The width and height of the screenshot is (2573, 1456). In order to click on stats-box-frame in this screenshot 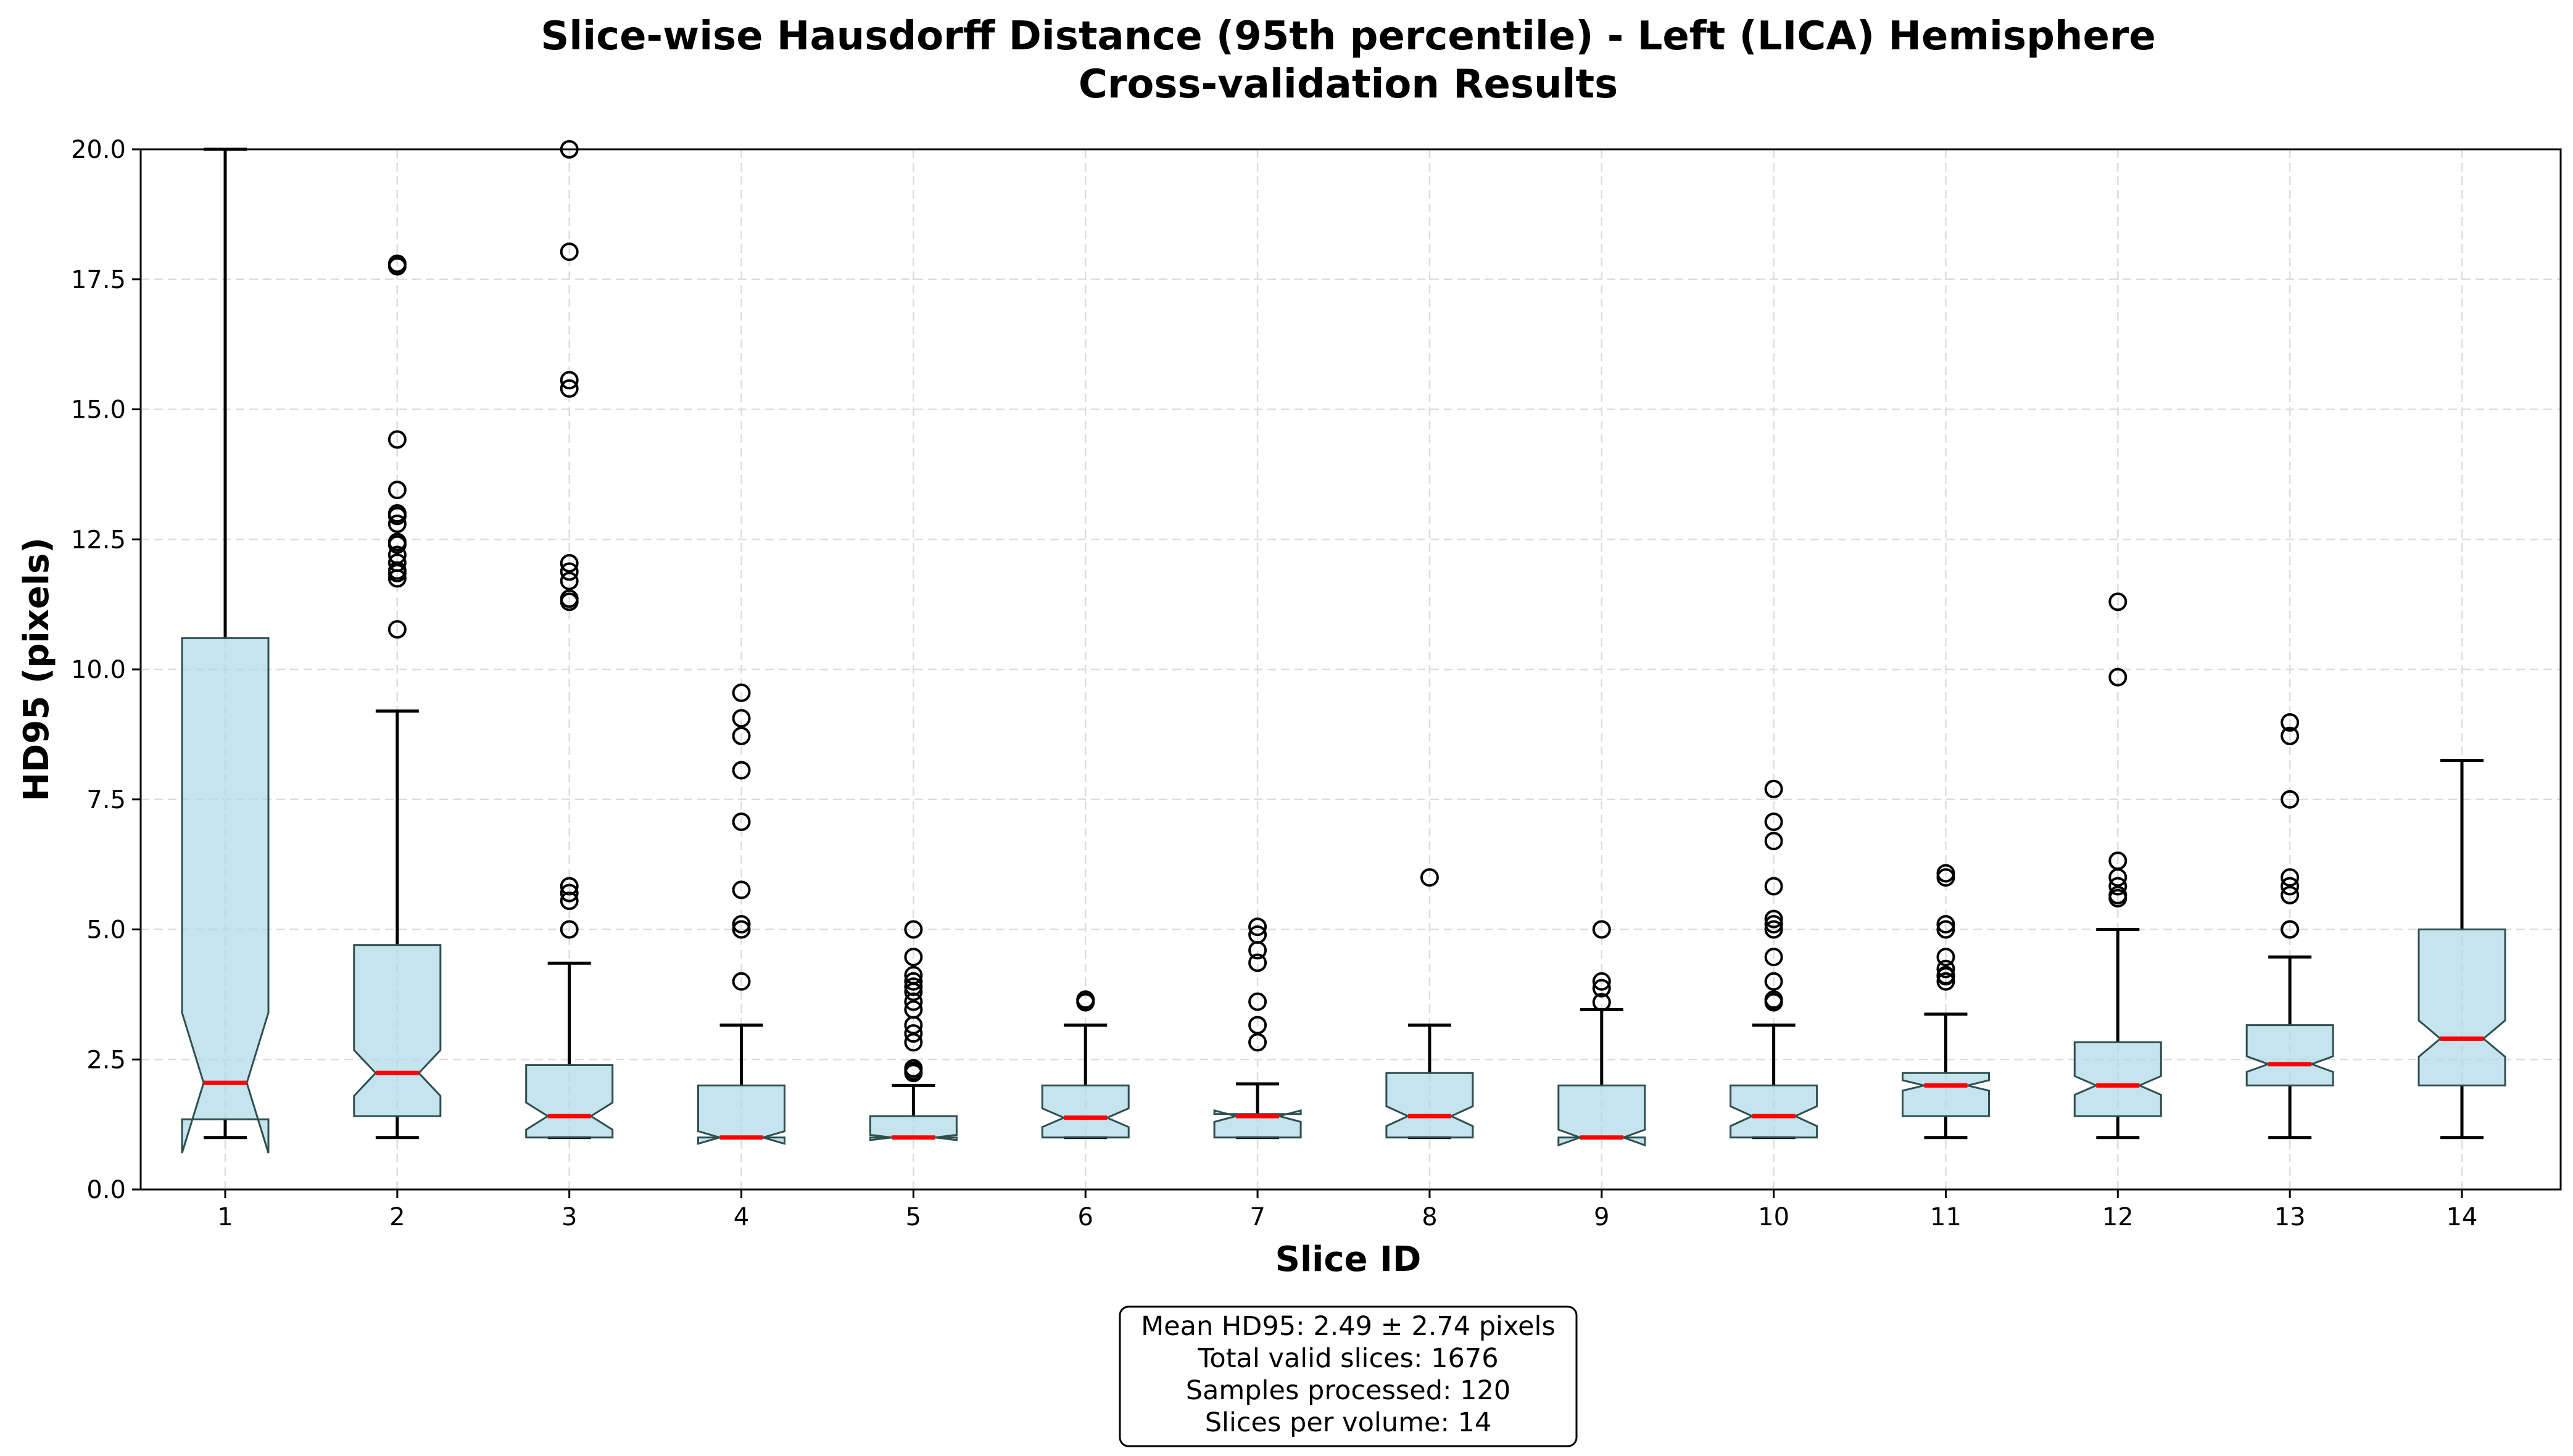, I will do `click(1348, 1376)`.